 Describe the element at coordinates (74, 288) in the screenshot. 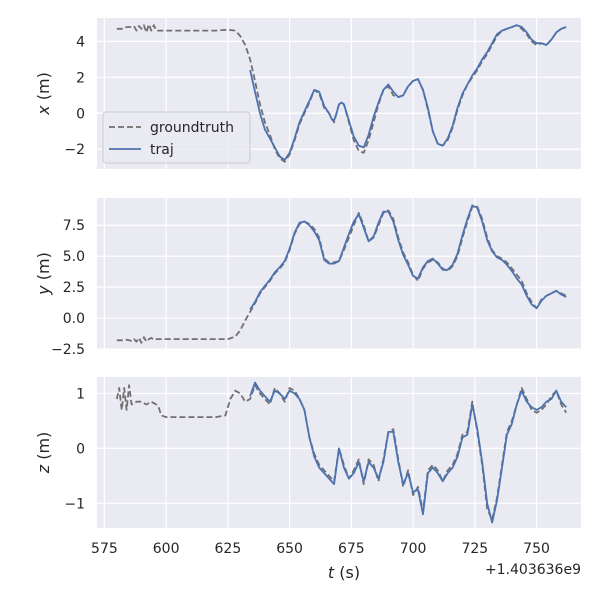

I see `y-tick-label: 2.5` at that location.